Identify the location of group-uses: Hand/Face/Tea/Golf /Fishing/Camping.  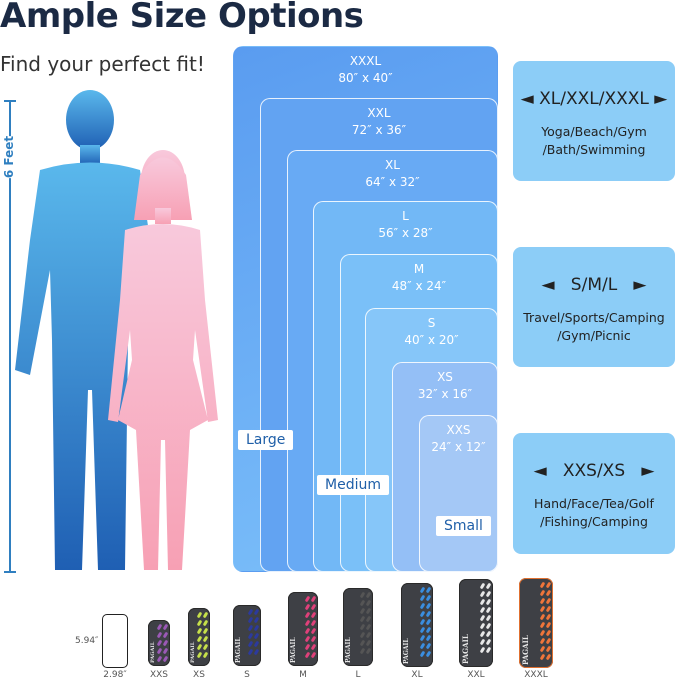
(594, 512).